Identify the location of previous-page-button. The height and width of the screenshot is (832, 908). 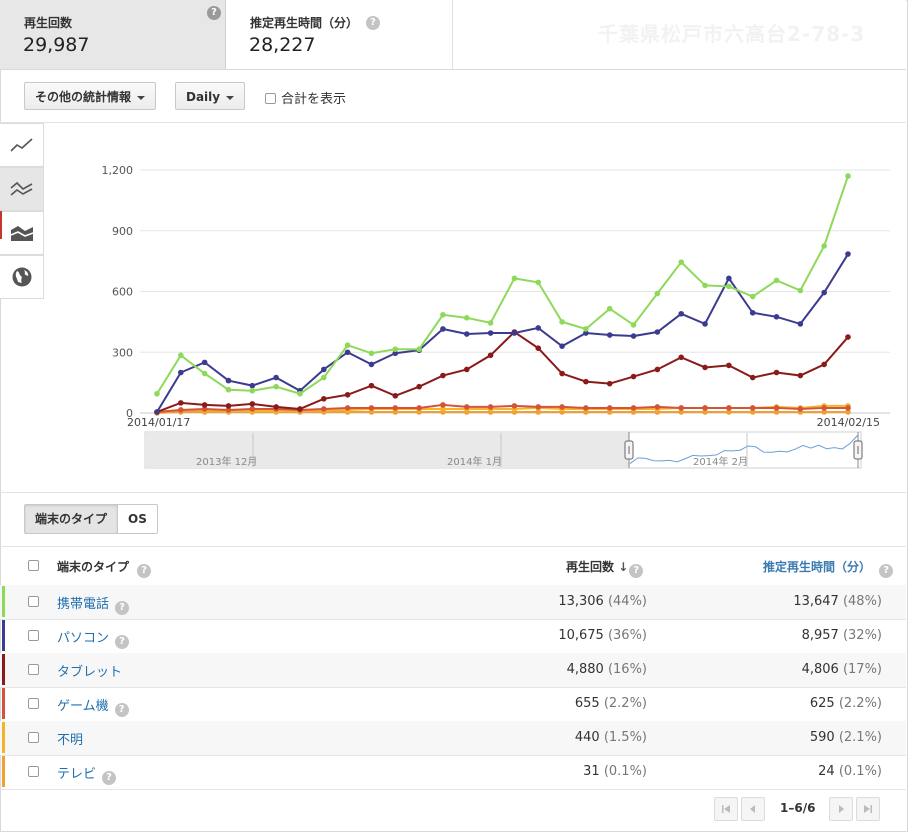
(753, 809).